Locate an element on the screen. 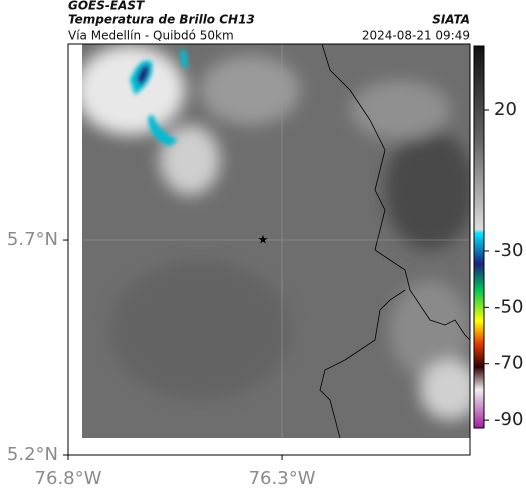  colorbar-tick-label: -50 is located at coordinates (508, 306).